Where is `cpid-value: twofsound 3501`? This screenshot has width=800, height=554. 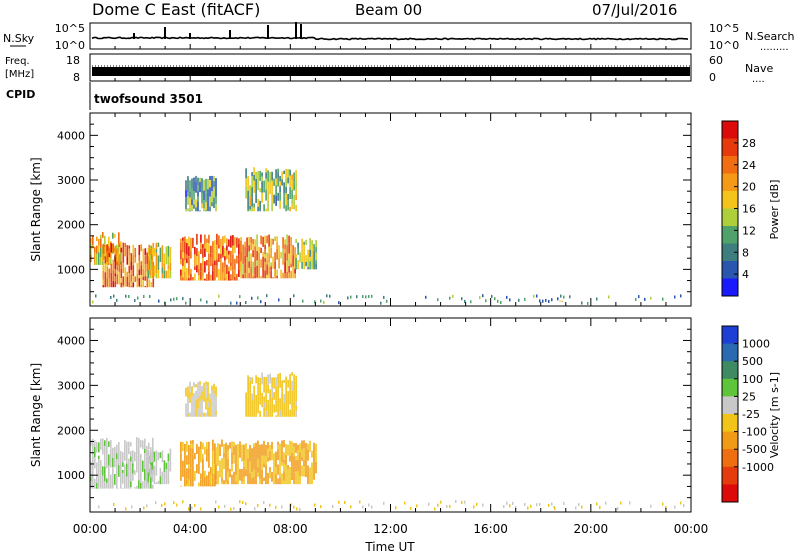
cpid-value: twofsound 3501 is located at coordinates (148, 99).